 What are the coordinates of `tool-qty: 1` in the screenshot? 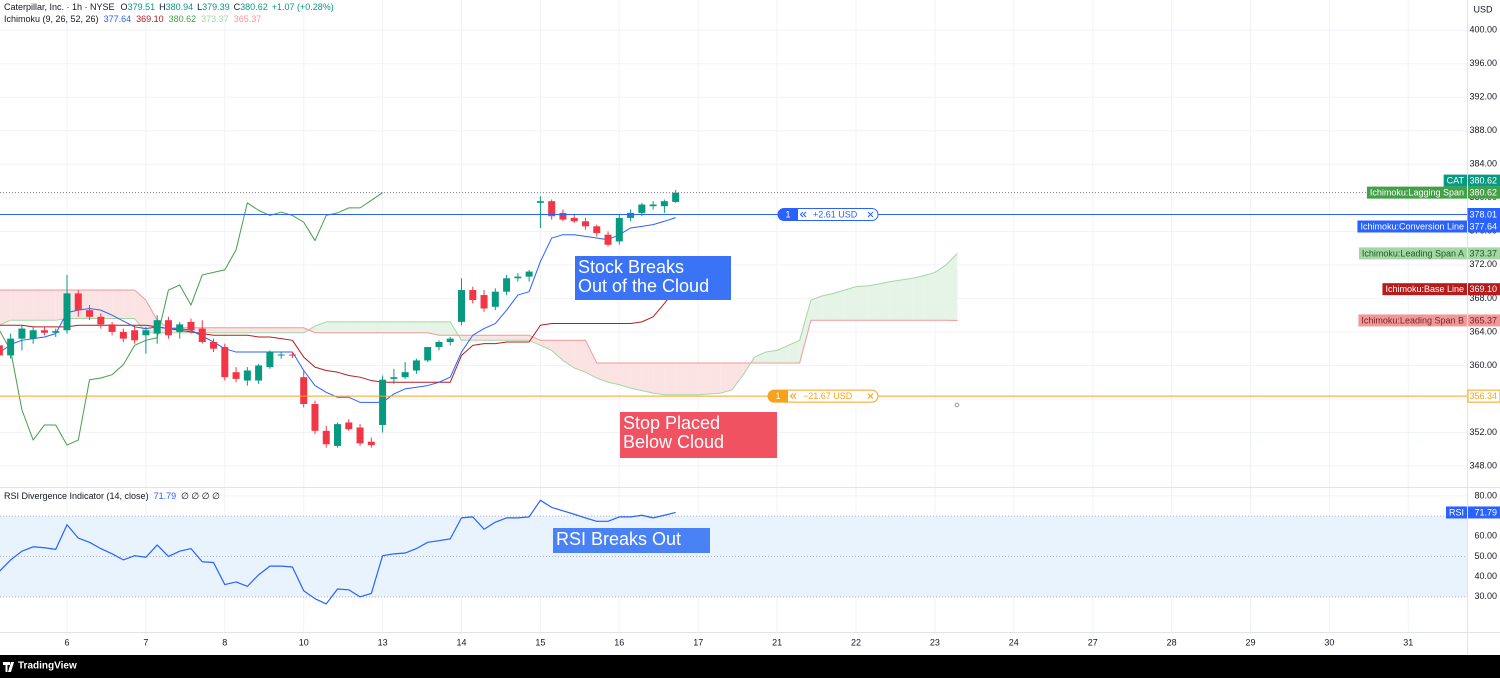 It's located at (787, 214).